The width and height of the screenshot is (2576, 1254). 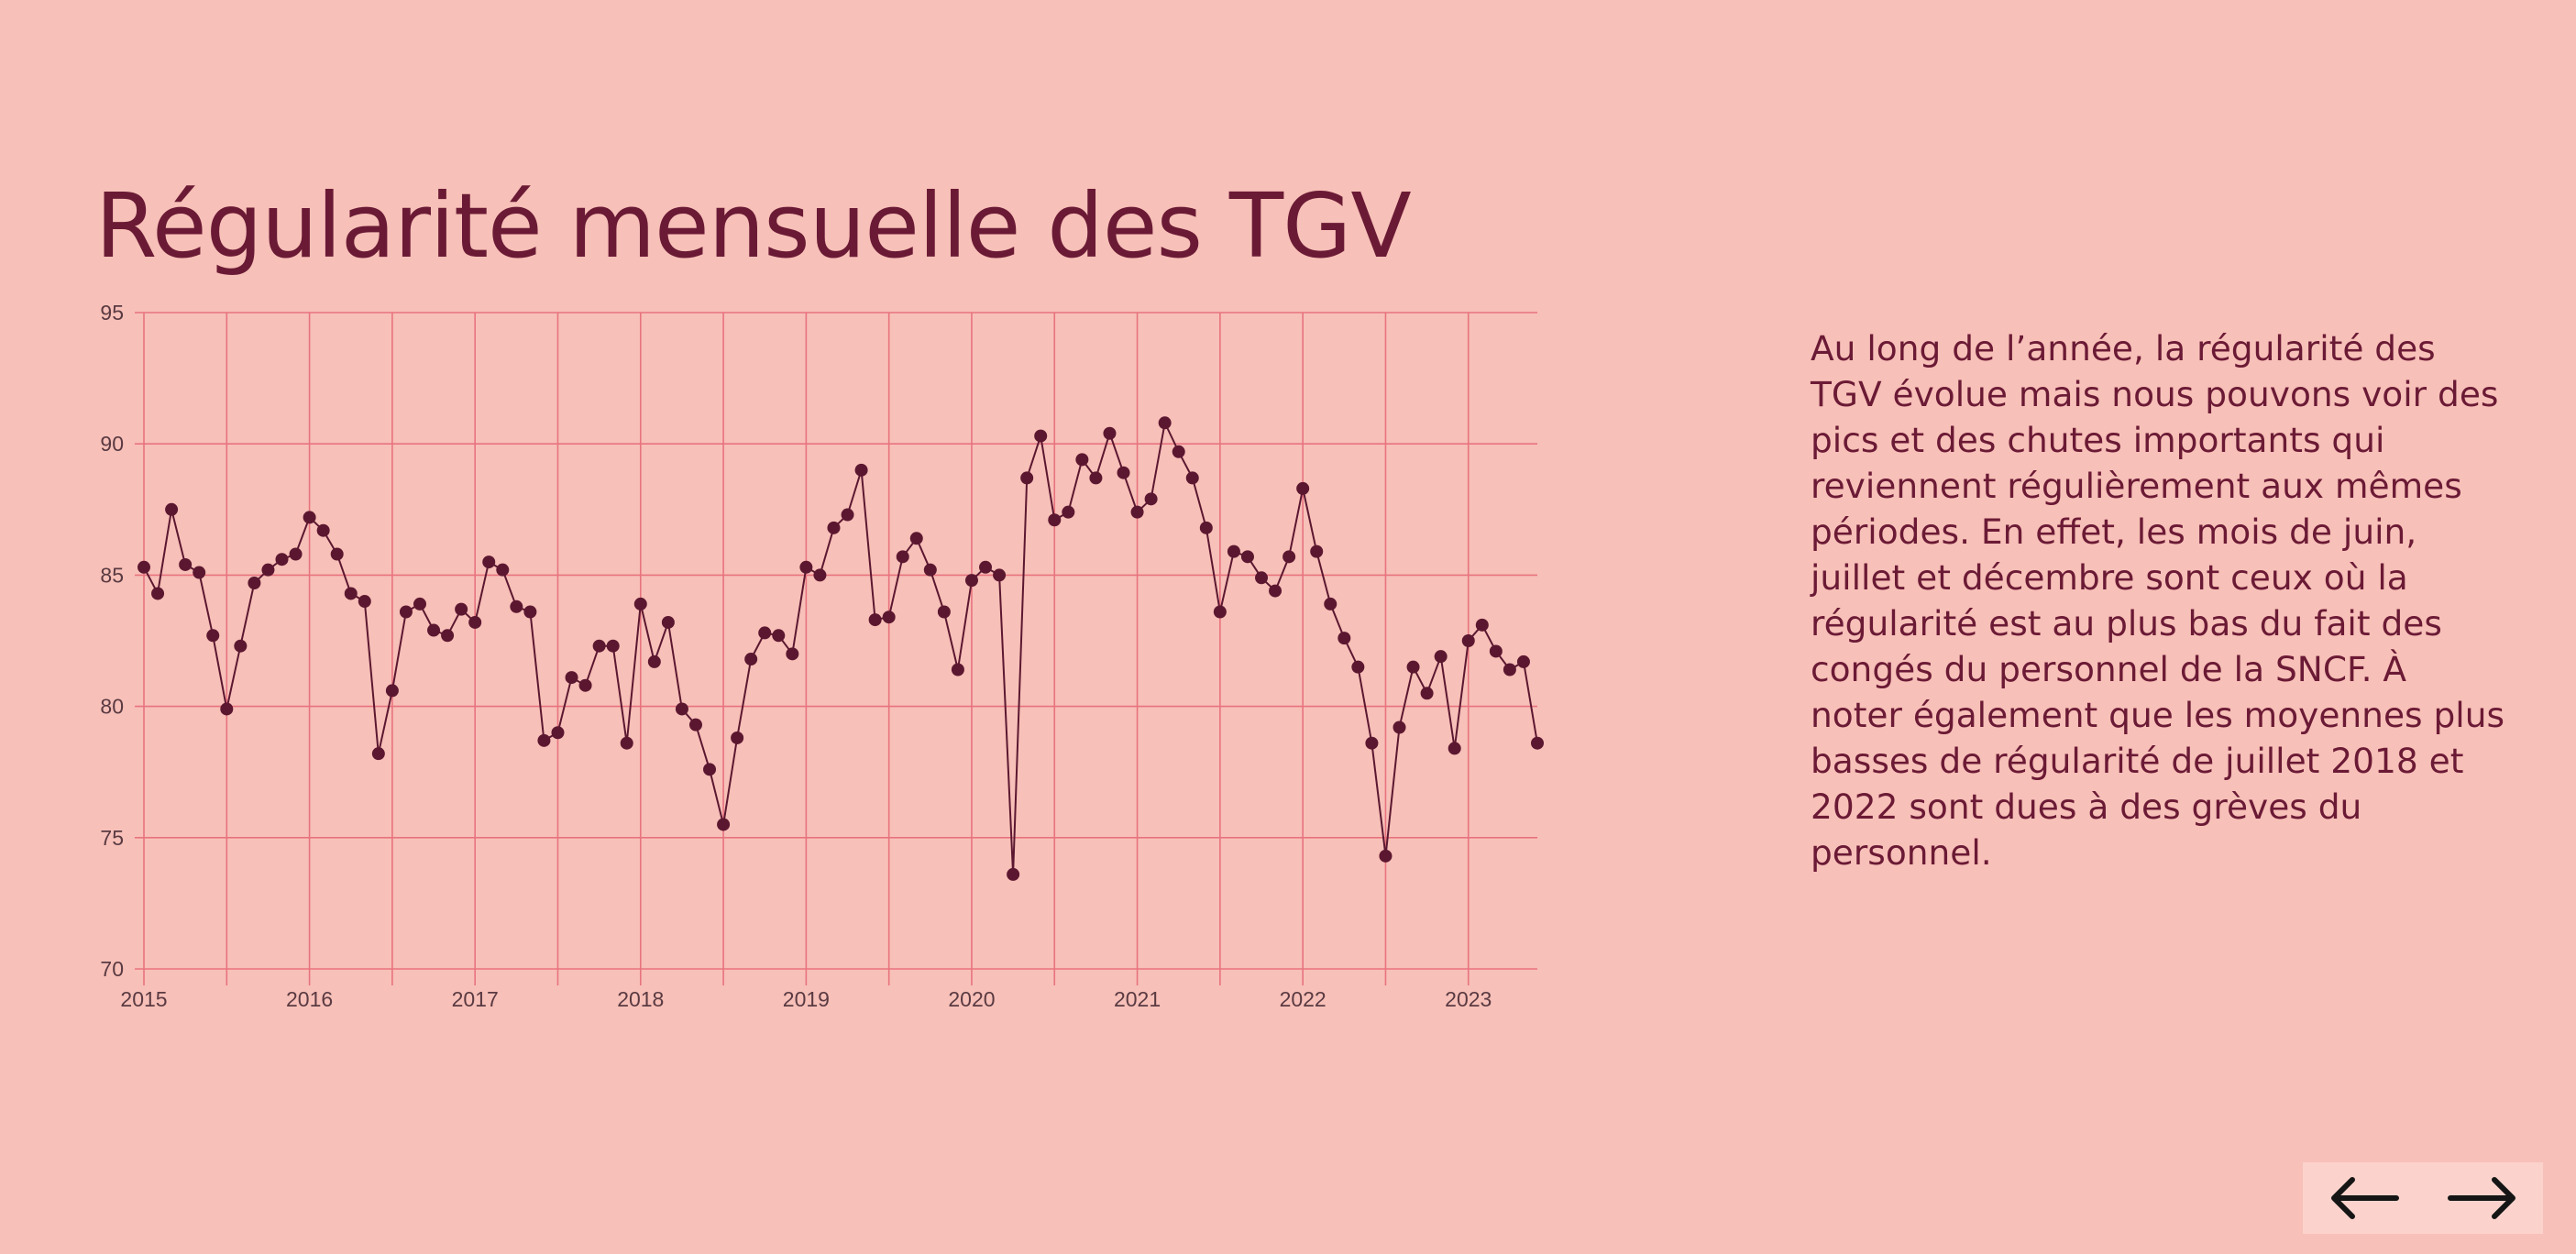 I want to click on next-button, so click(x=2484, y=1198).